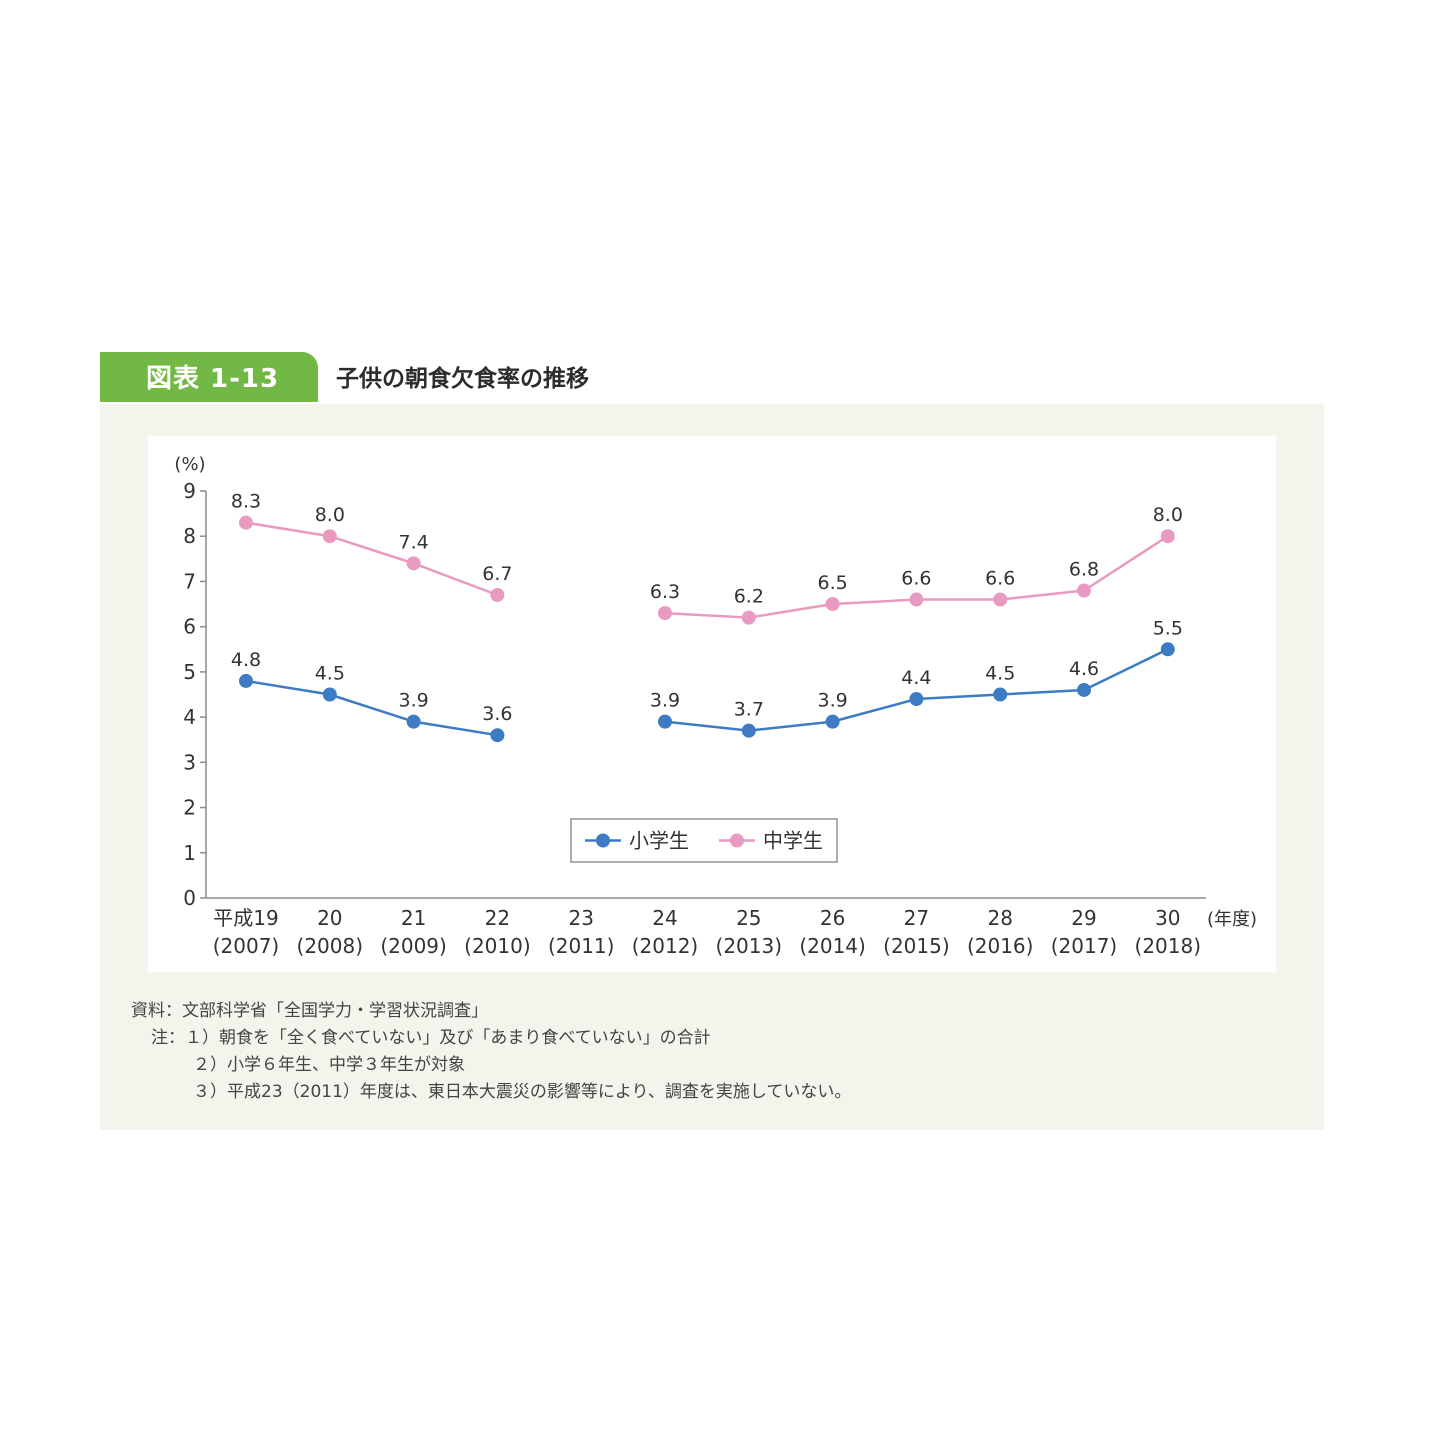 Image resolution: width=1440 pixels, height=1440 pixels. I want to click on x-tick-sublabel: (2011), so click(581, 946).